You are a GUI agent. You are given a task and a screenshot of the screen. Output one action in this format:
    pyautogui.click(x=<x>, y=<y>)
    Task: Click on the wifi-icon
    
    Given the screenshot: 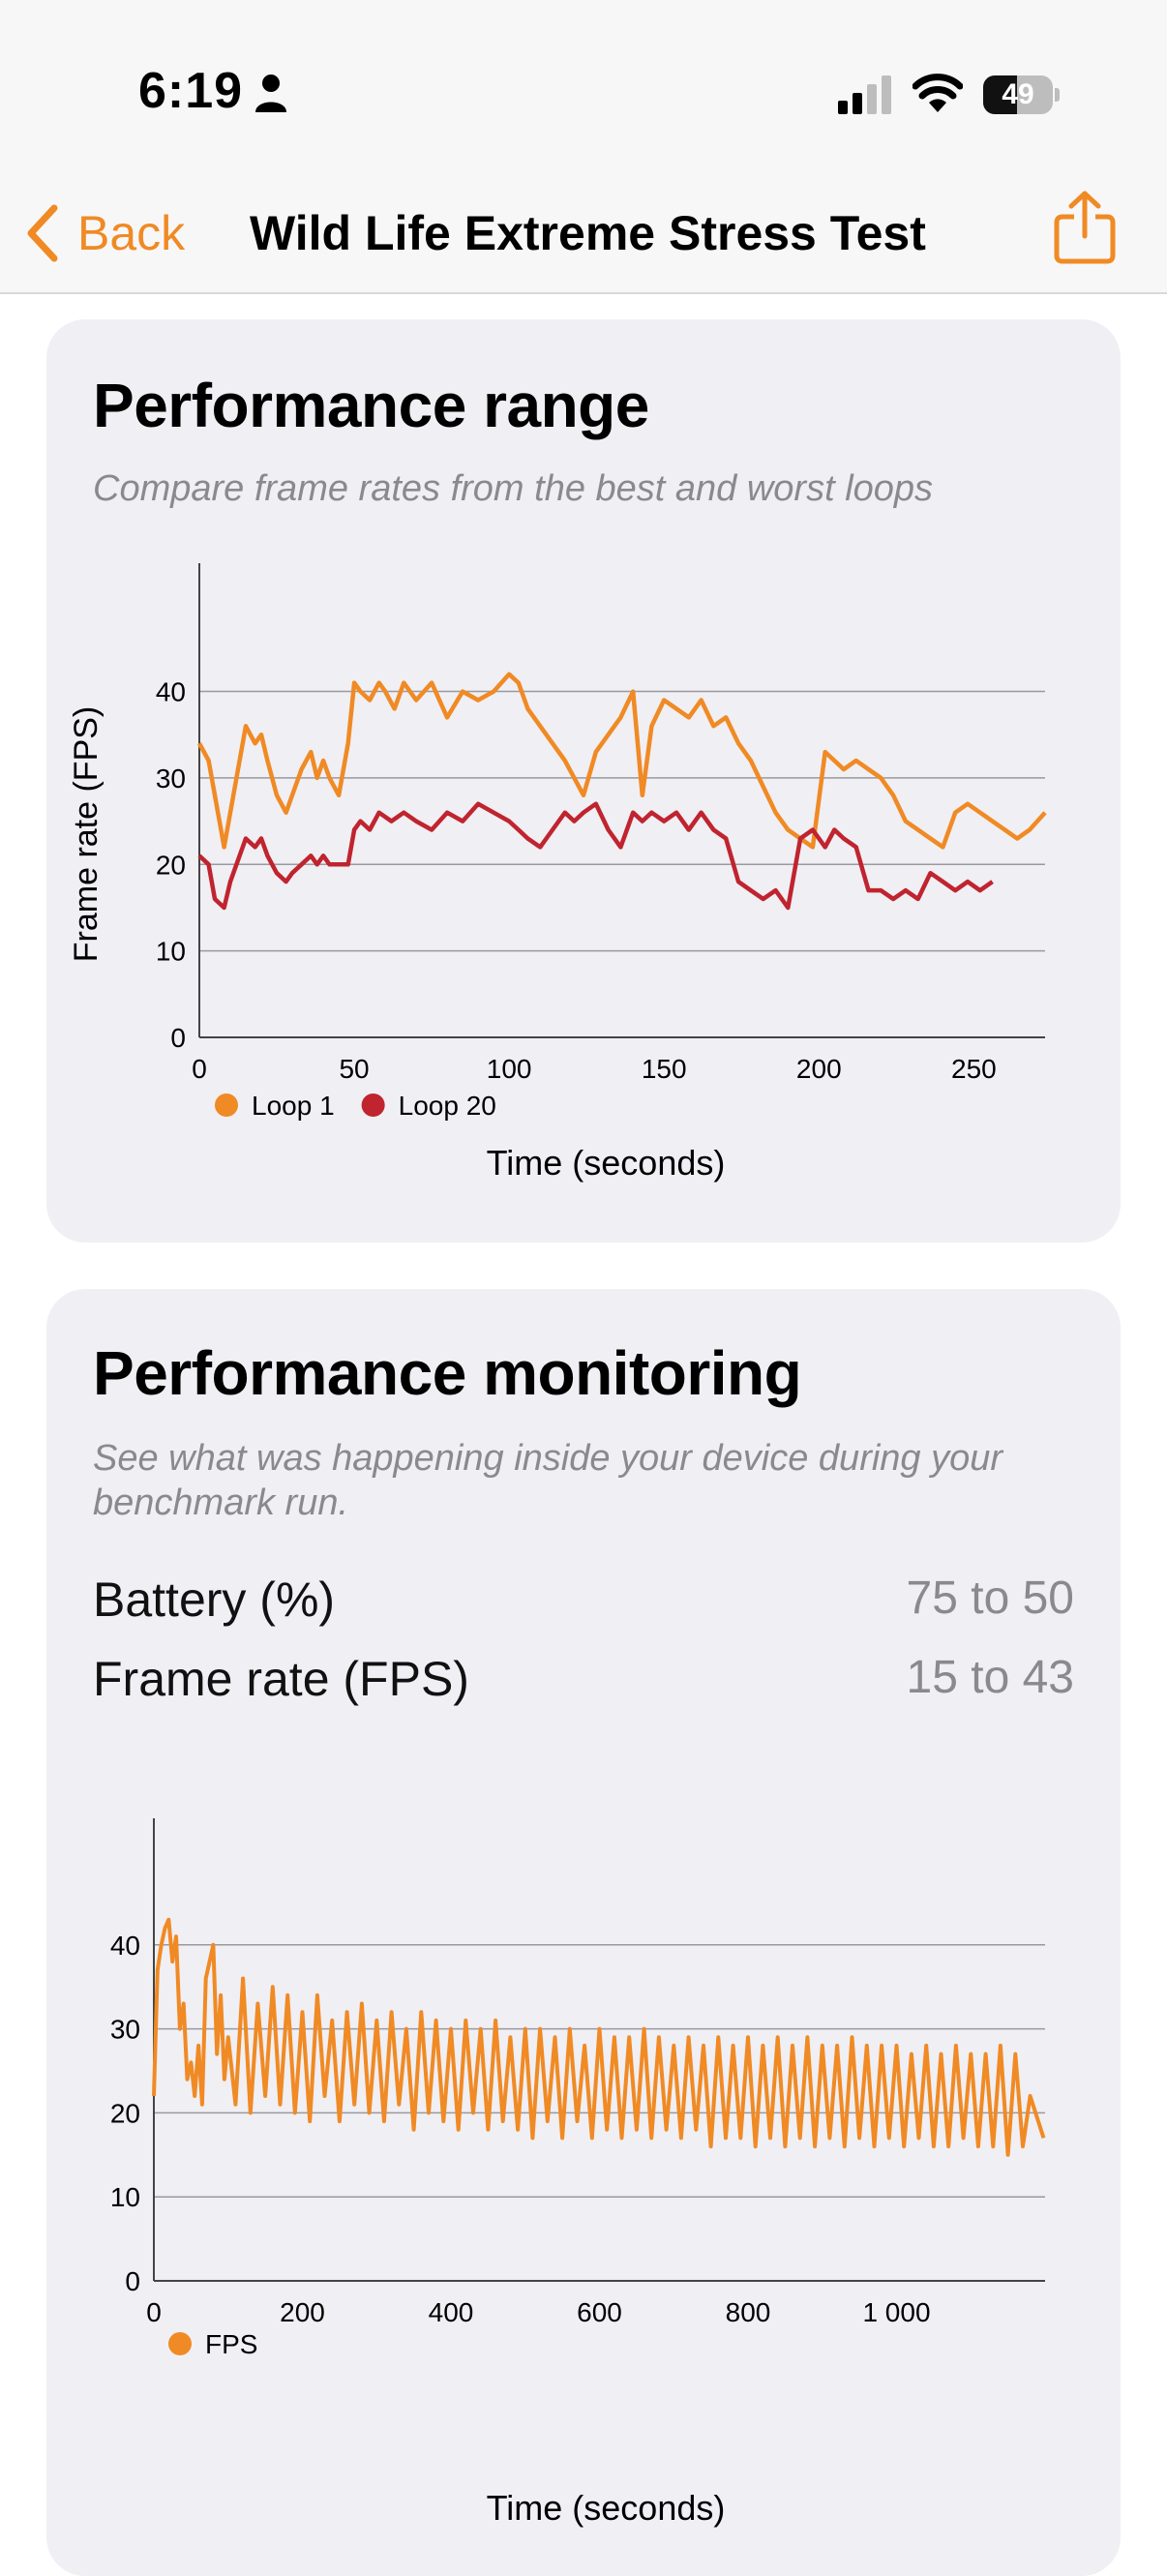 What is the action you would take?
    pyautogui.click(x=938, y=93)
    